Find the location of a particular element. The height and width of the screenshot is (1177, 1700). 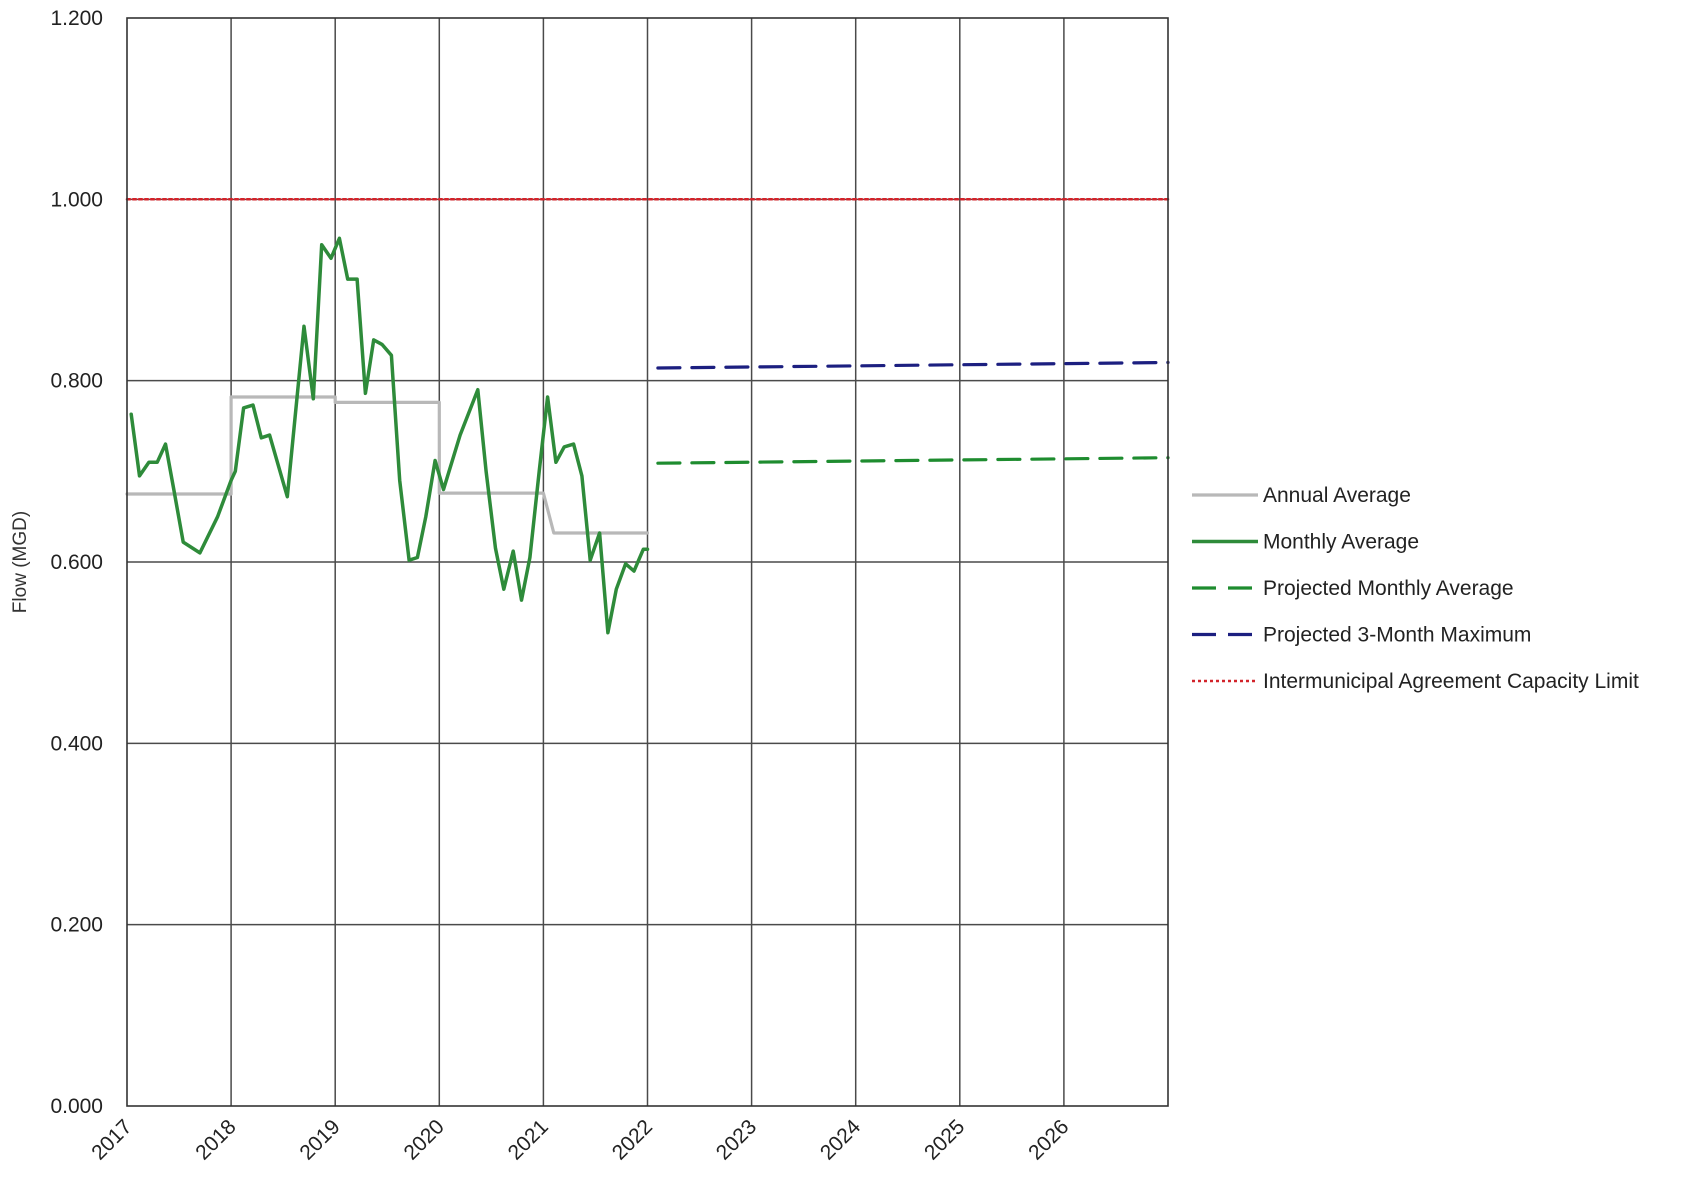

y-axis-title: Flow (MGD) is located at coordinates (20, 562).